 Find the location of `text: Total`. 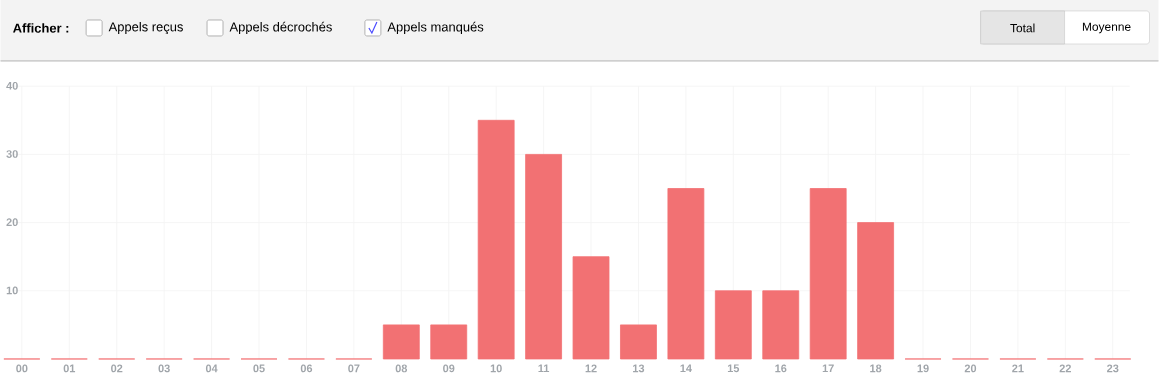

text: Total is located at coordinates (1022, 28).